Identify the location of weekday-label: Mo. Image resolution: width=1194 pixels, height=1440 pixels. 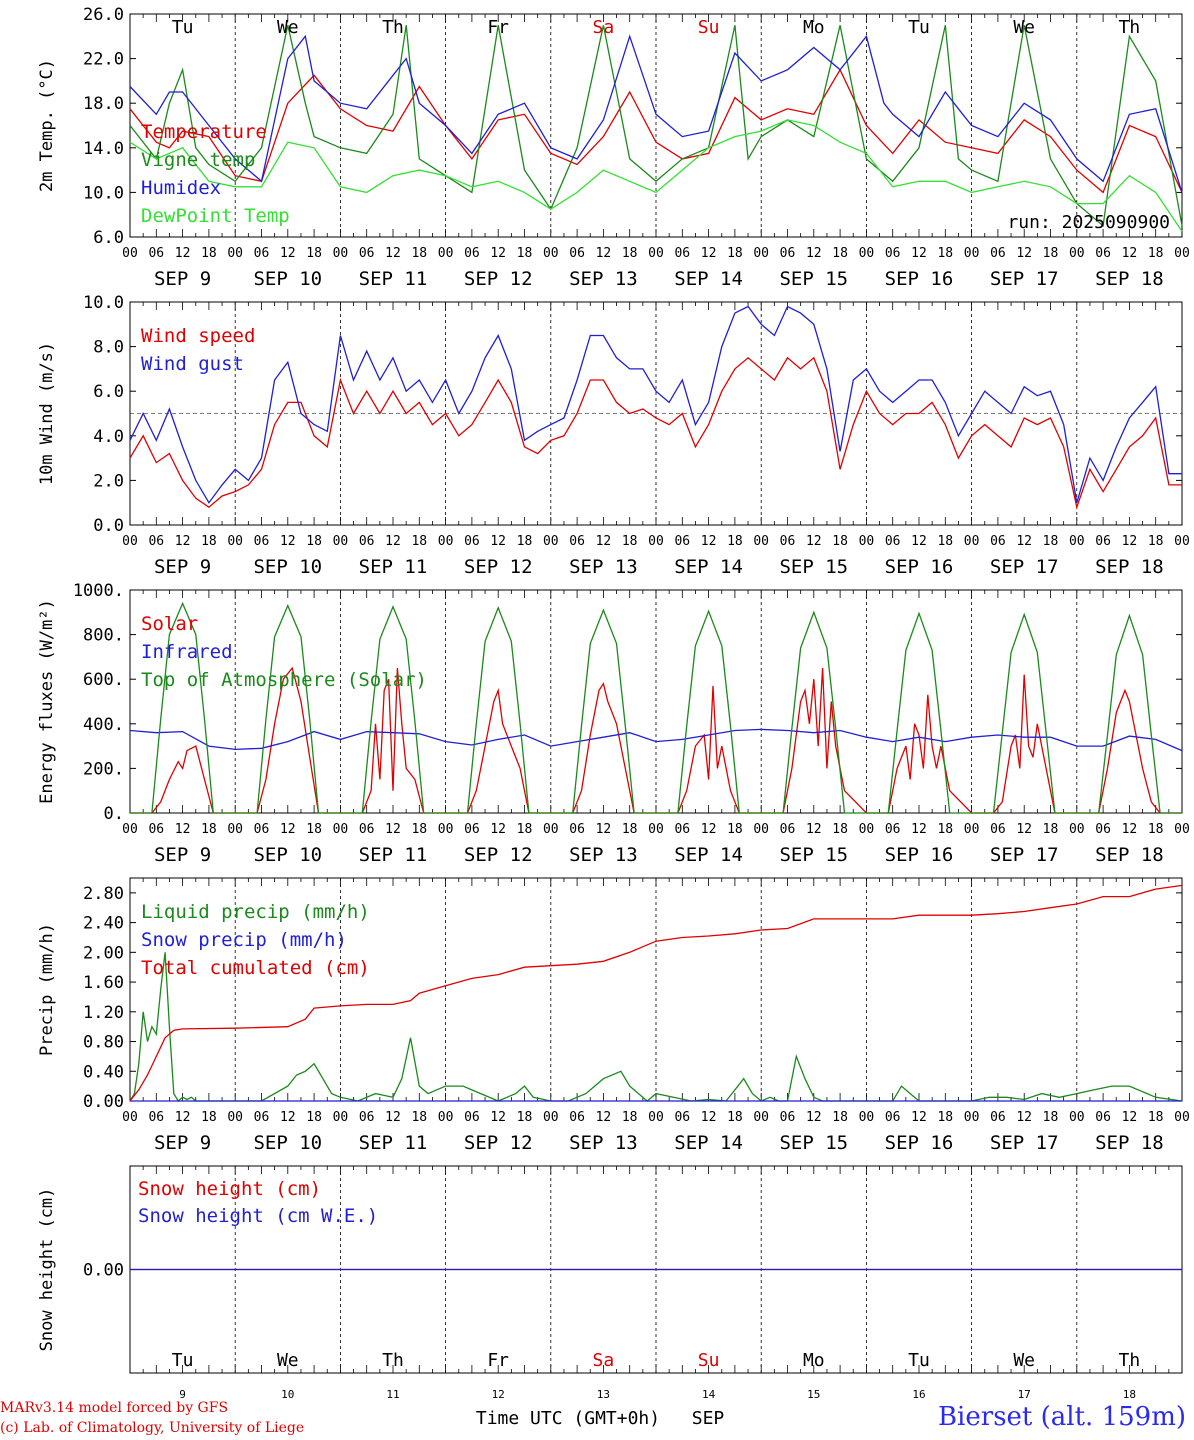
(814, 1360).